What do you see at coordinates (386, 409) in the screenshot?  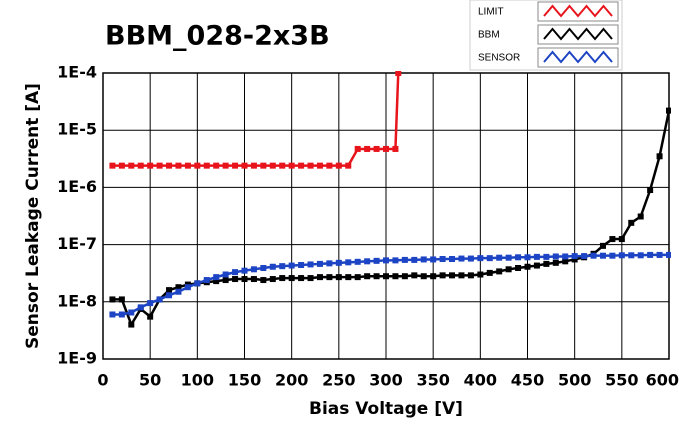 I see `x-axis-label: Bias Voltage [V]` at bounding box center [386, 409].